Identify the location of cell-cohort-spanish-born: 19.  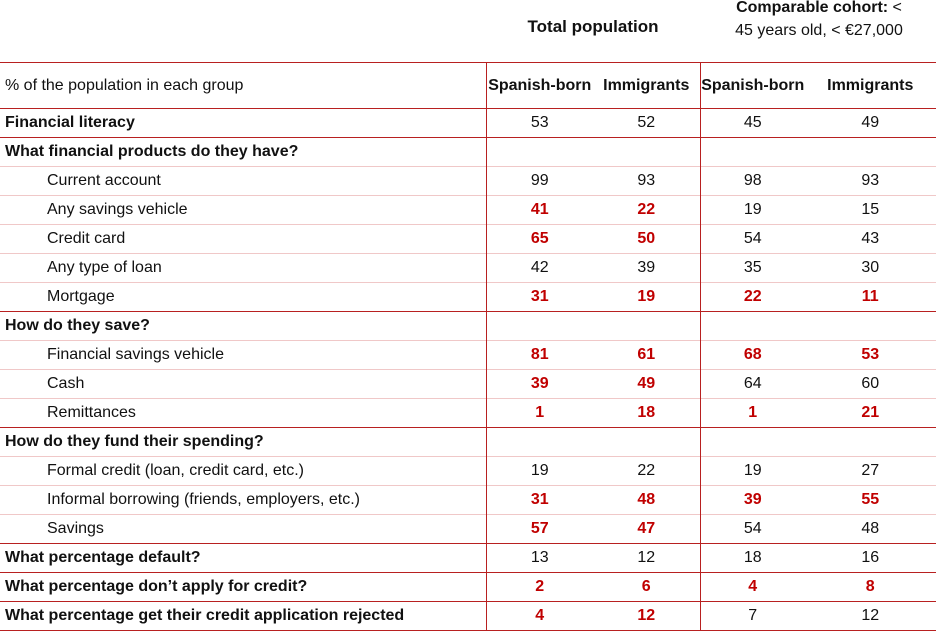
(752, 471).